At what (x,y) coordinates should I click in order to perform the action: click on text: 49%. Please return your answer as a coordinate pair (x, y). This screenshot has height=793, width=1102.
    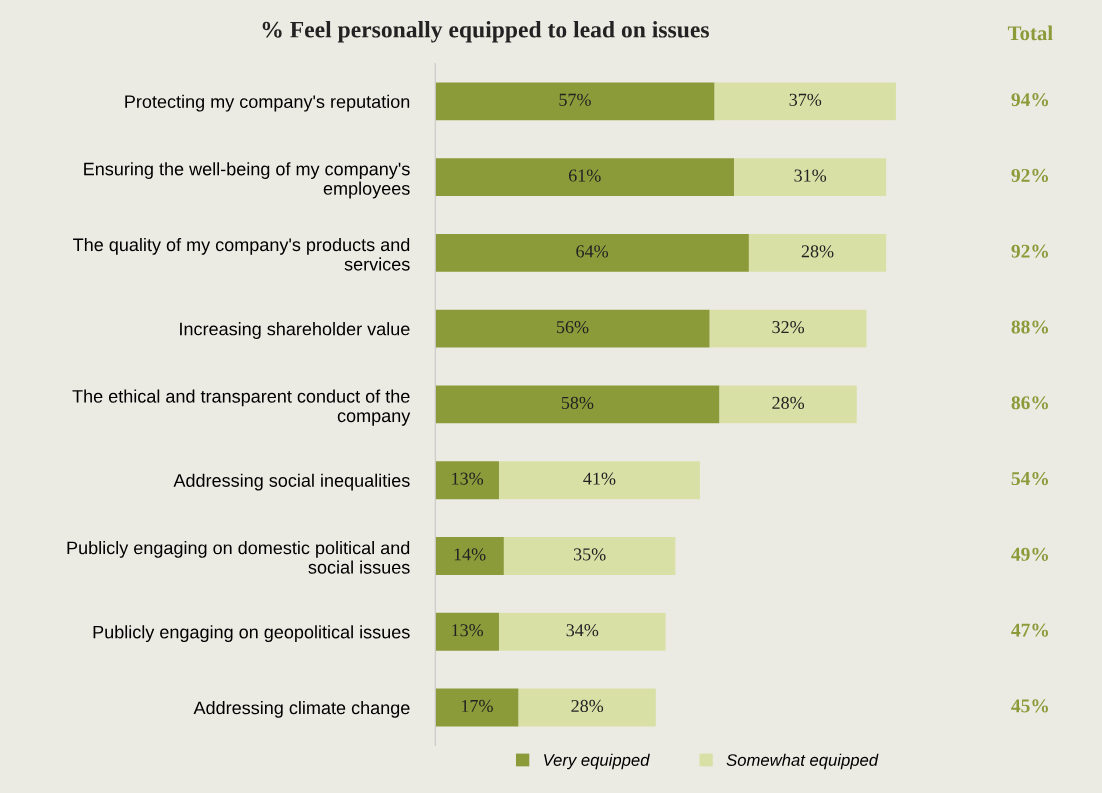
    Looking at the image, I should click on (1029, 554).